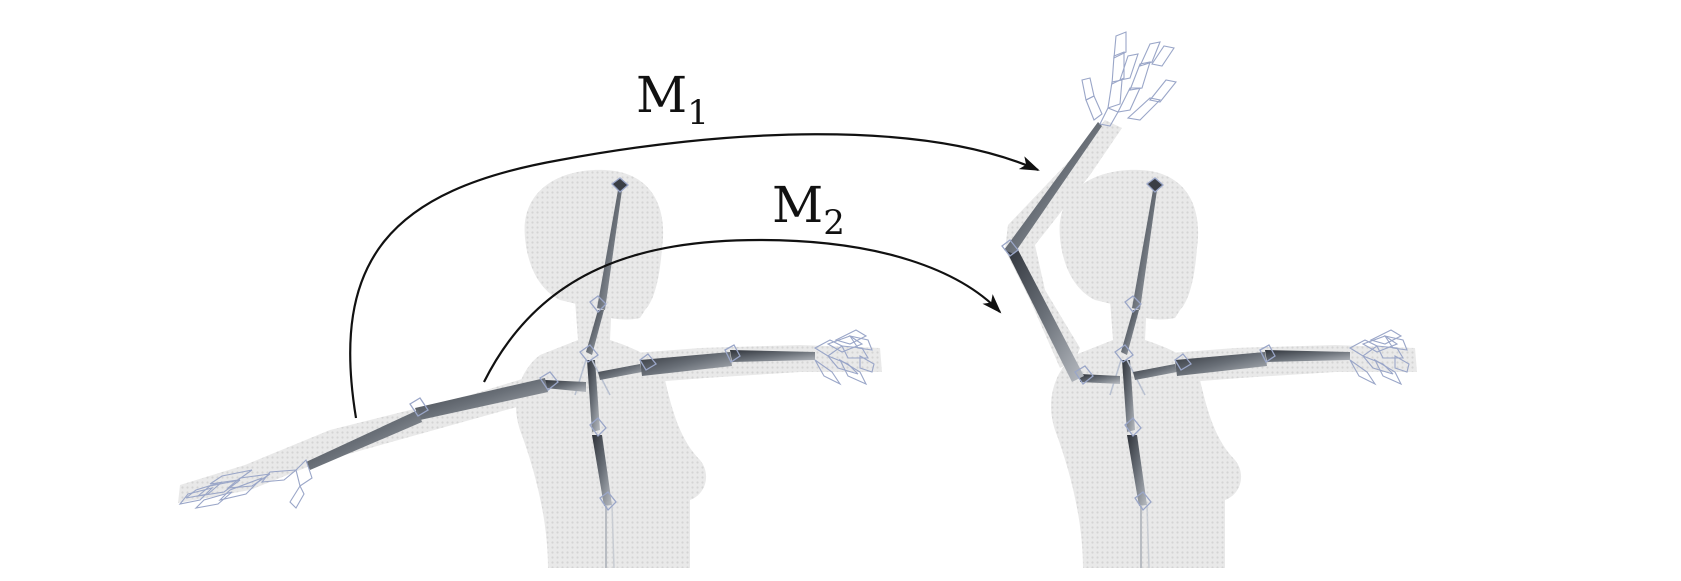 This screenshot has width=1681, height=581. Describe the element at coordinates (1053, 188) in the screenshot. I see `target-left-forearm-bone` at that location.